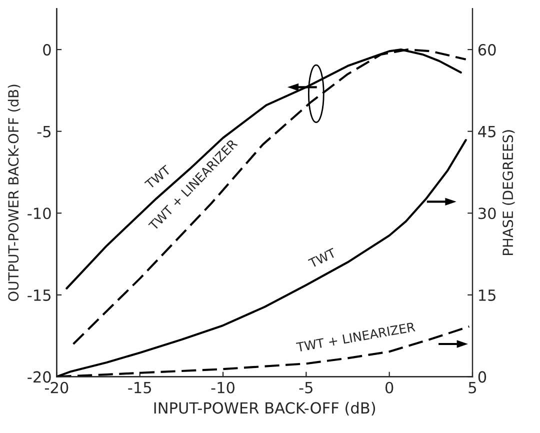  What do you see at coordinates (222, 388) in the screenshot?
I see `x-tick-label: -10` at bounding box center [222, 388].